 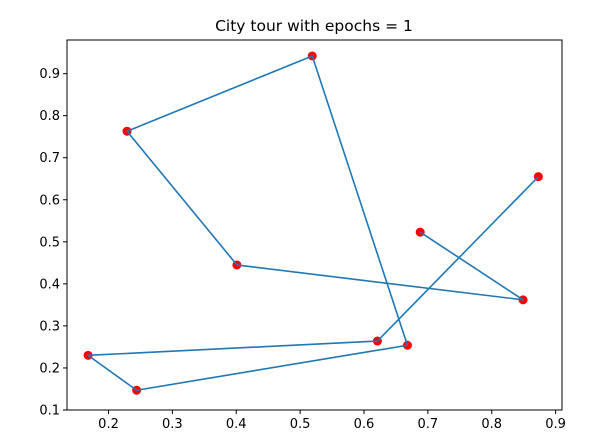 What do you see at coordinates (172, 424) in the screenshot?
I see `x-tick-label: 0.3` at bounding box center [172, 424].